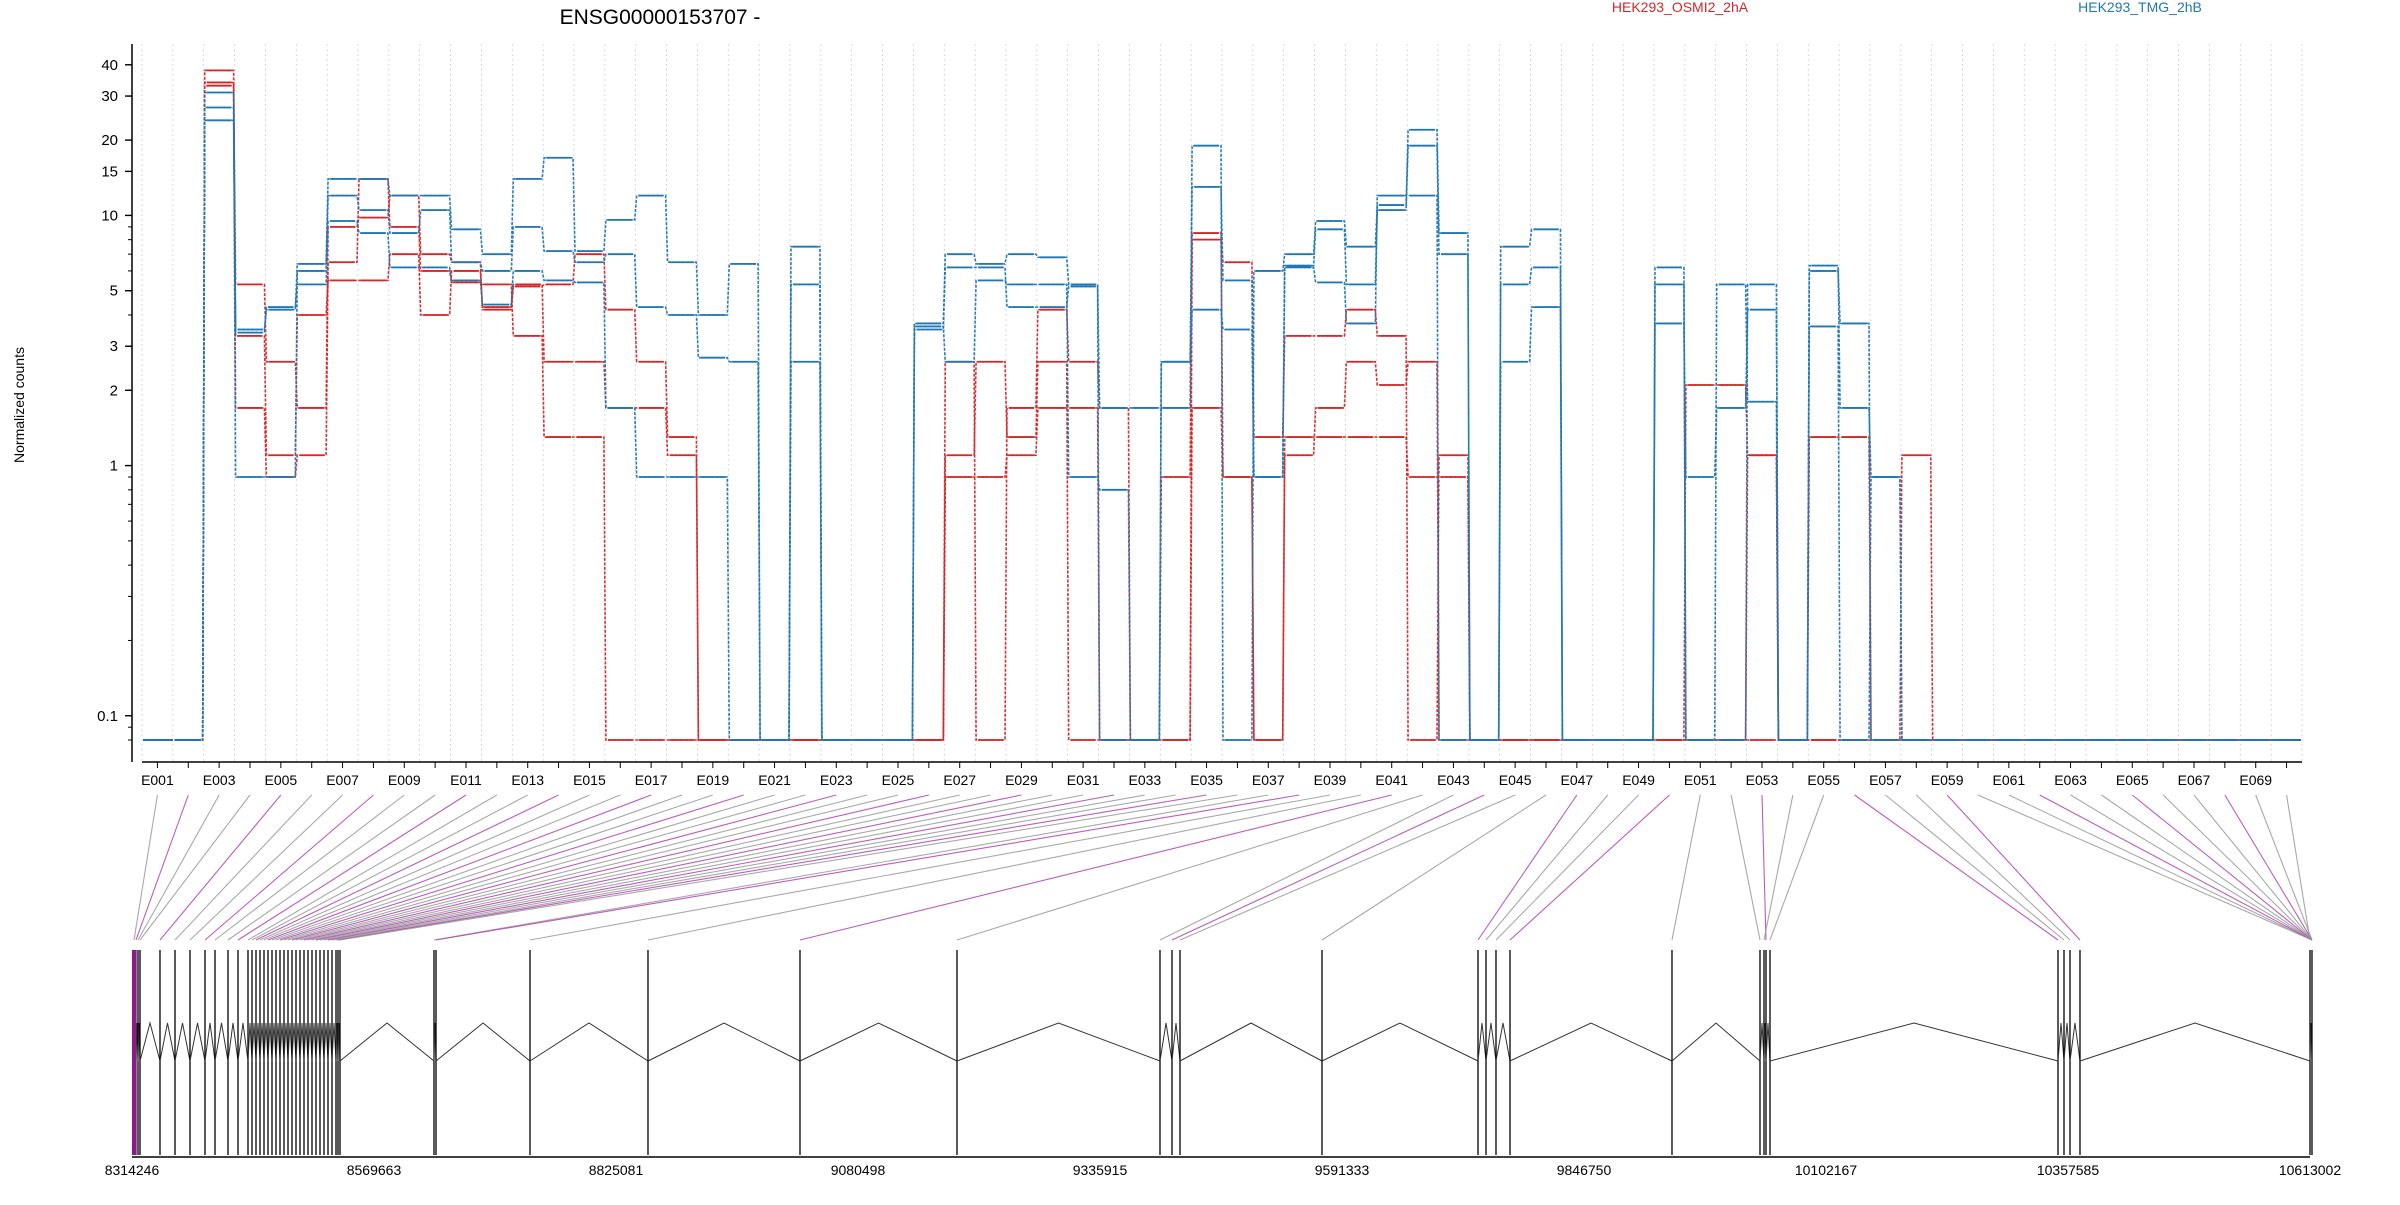  I want to click on x-tick-label: E015, so click(589, 780).